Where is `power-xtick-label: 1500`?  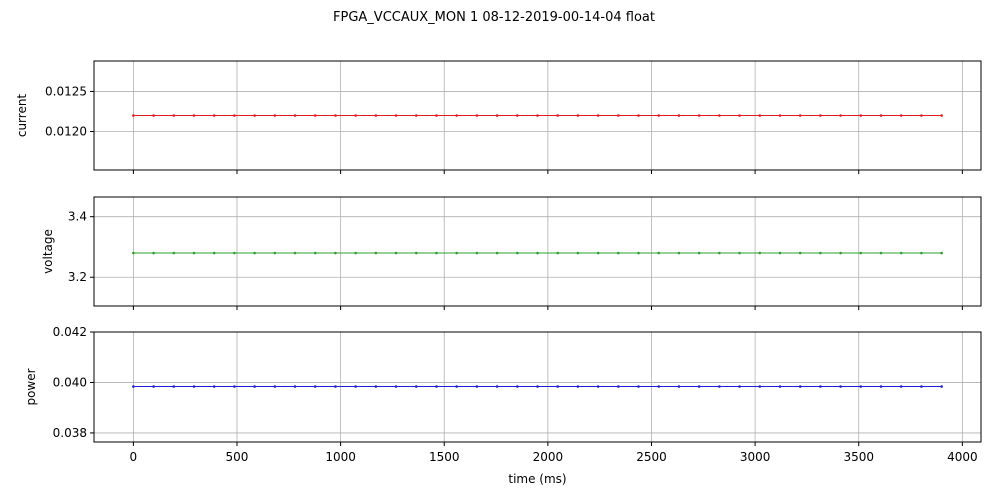 power-xtick-label: 1500 is located at coordinates (444, 457).